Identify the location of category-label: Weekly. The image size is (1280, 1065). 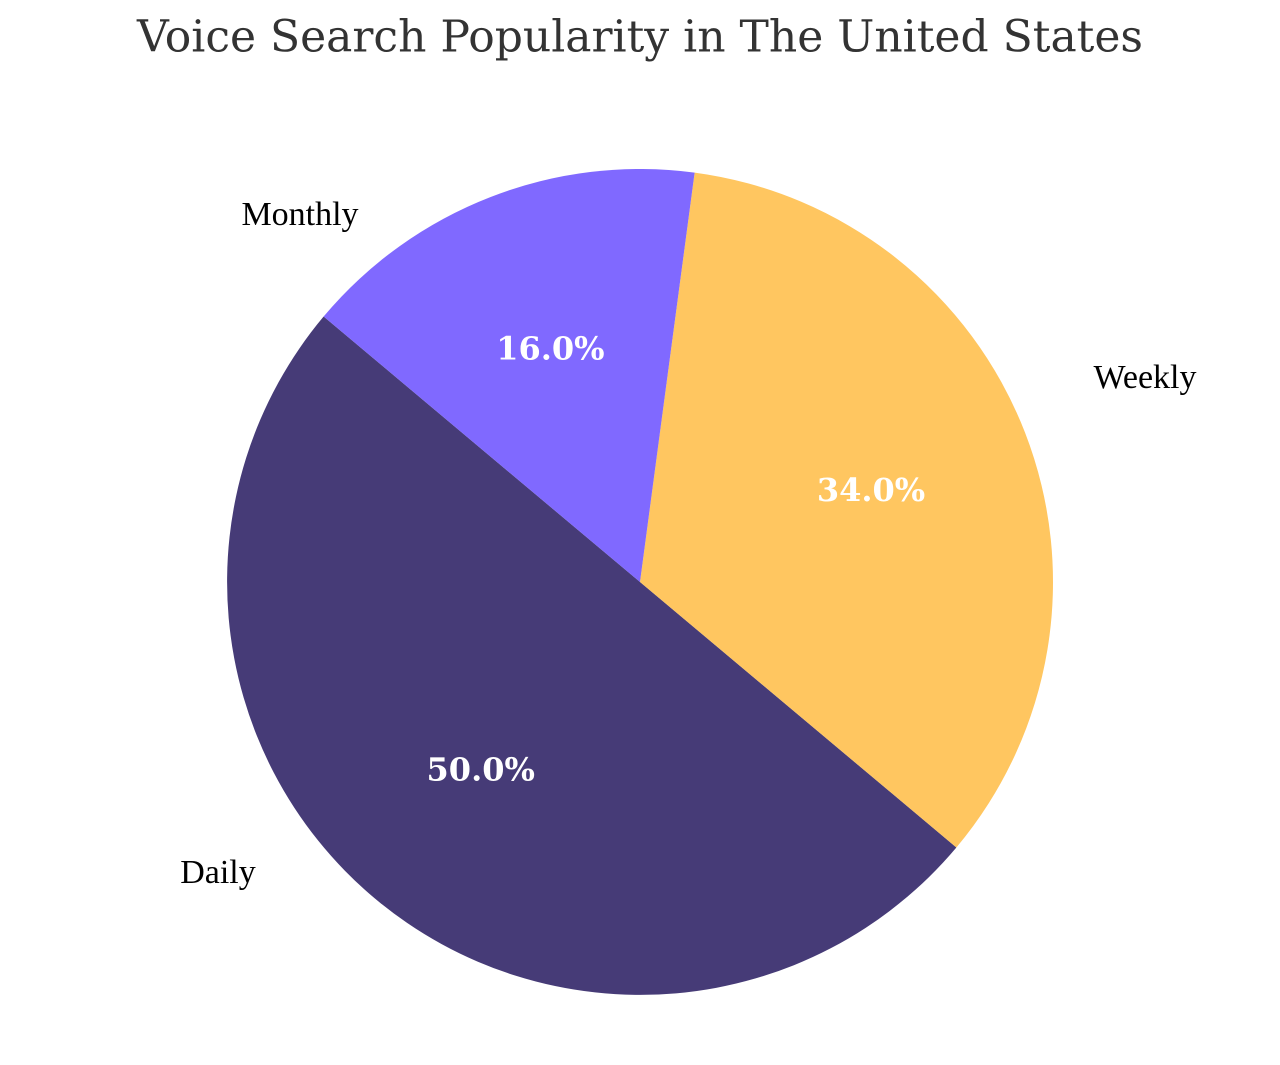
(1145, 377).